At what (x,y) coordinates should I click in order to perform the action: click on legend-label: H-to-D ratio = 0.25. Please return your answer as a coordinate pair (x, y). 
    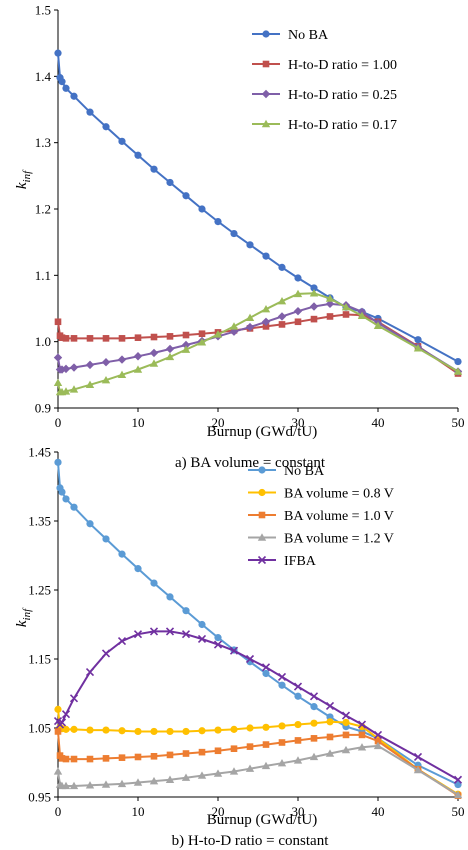
    Looking at the image, I should click on (342, 95).